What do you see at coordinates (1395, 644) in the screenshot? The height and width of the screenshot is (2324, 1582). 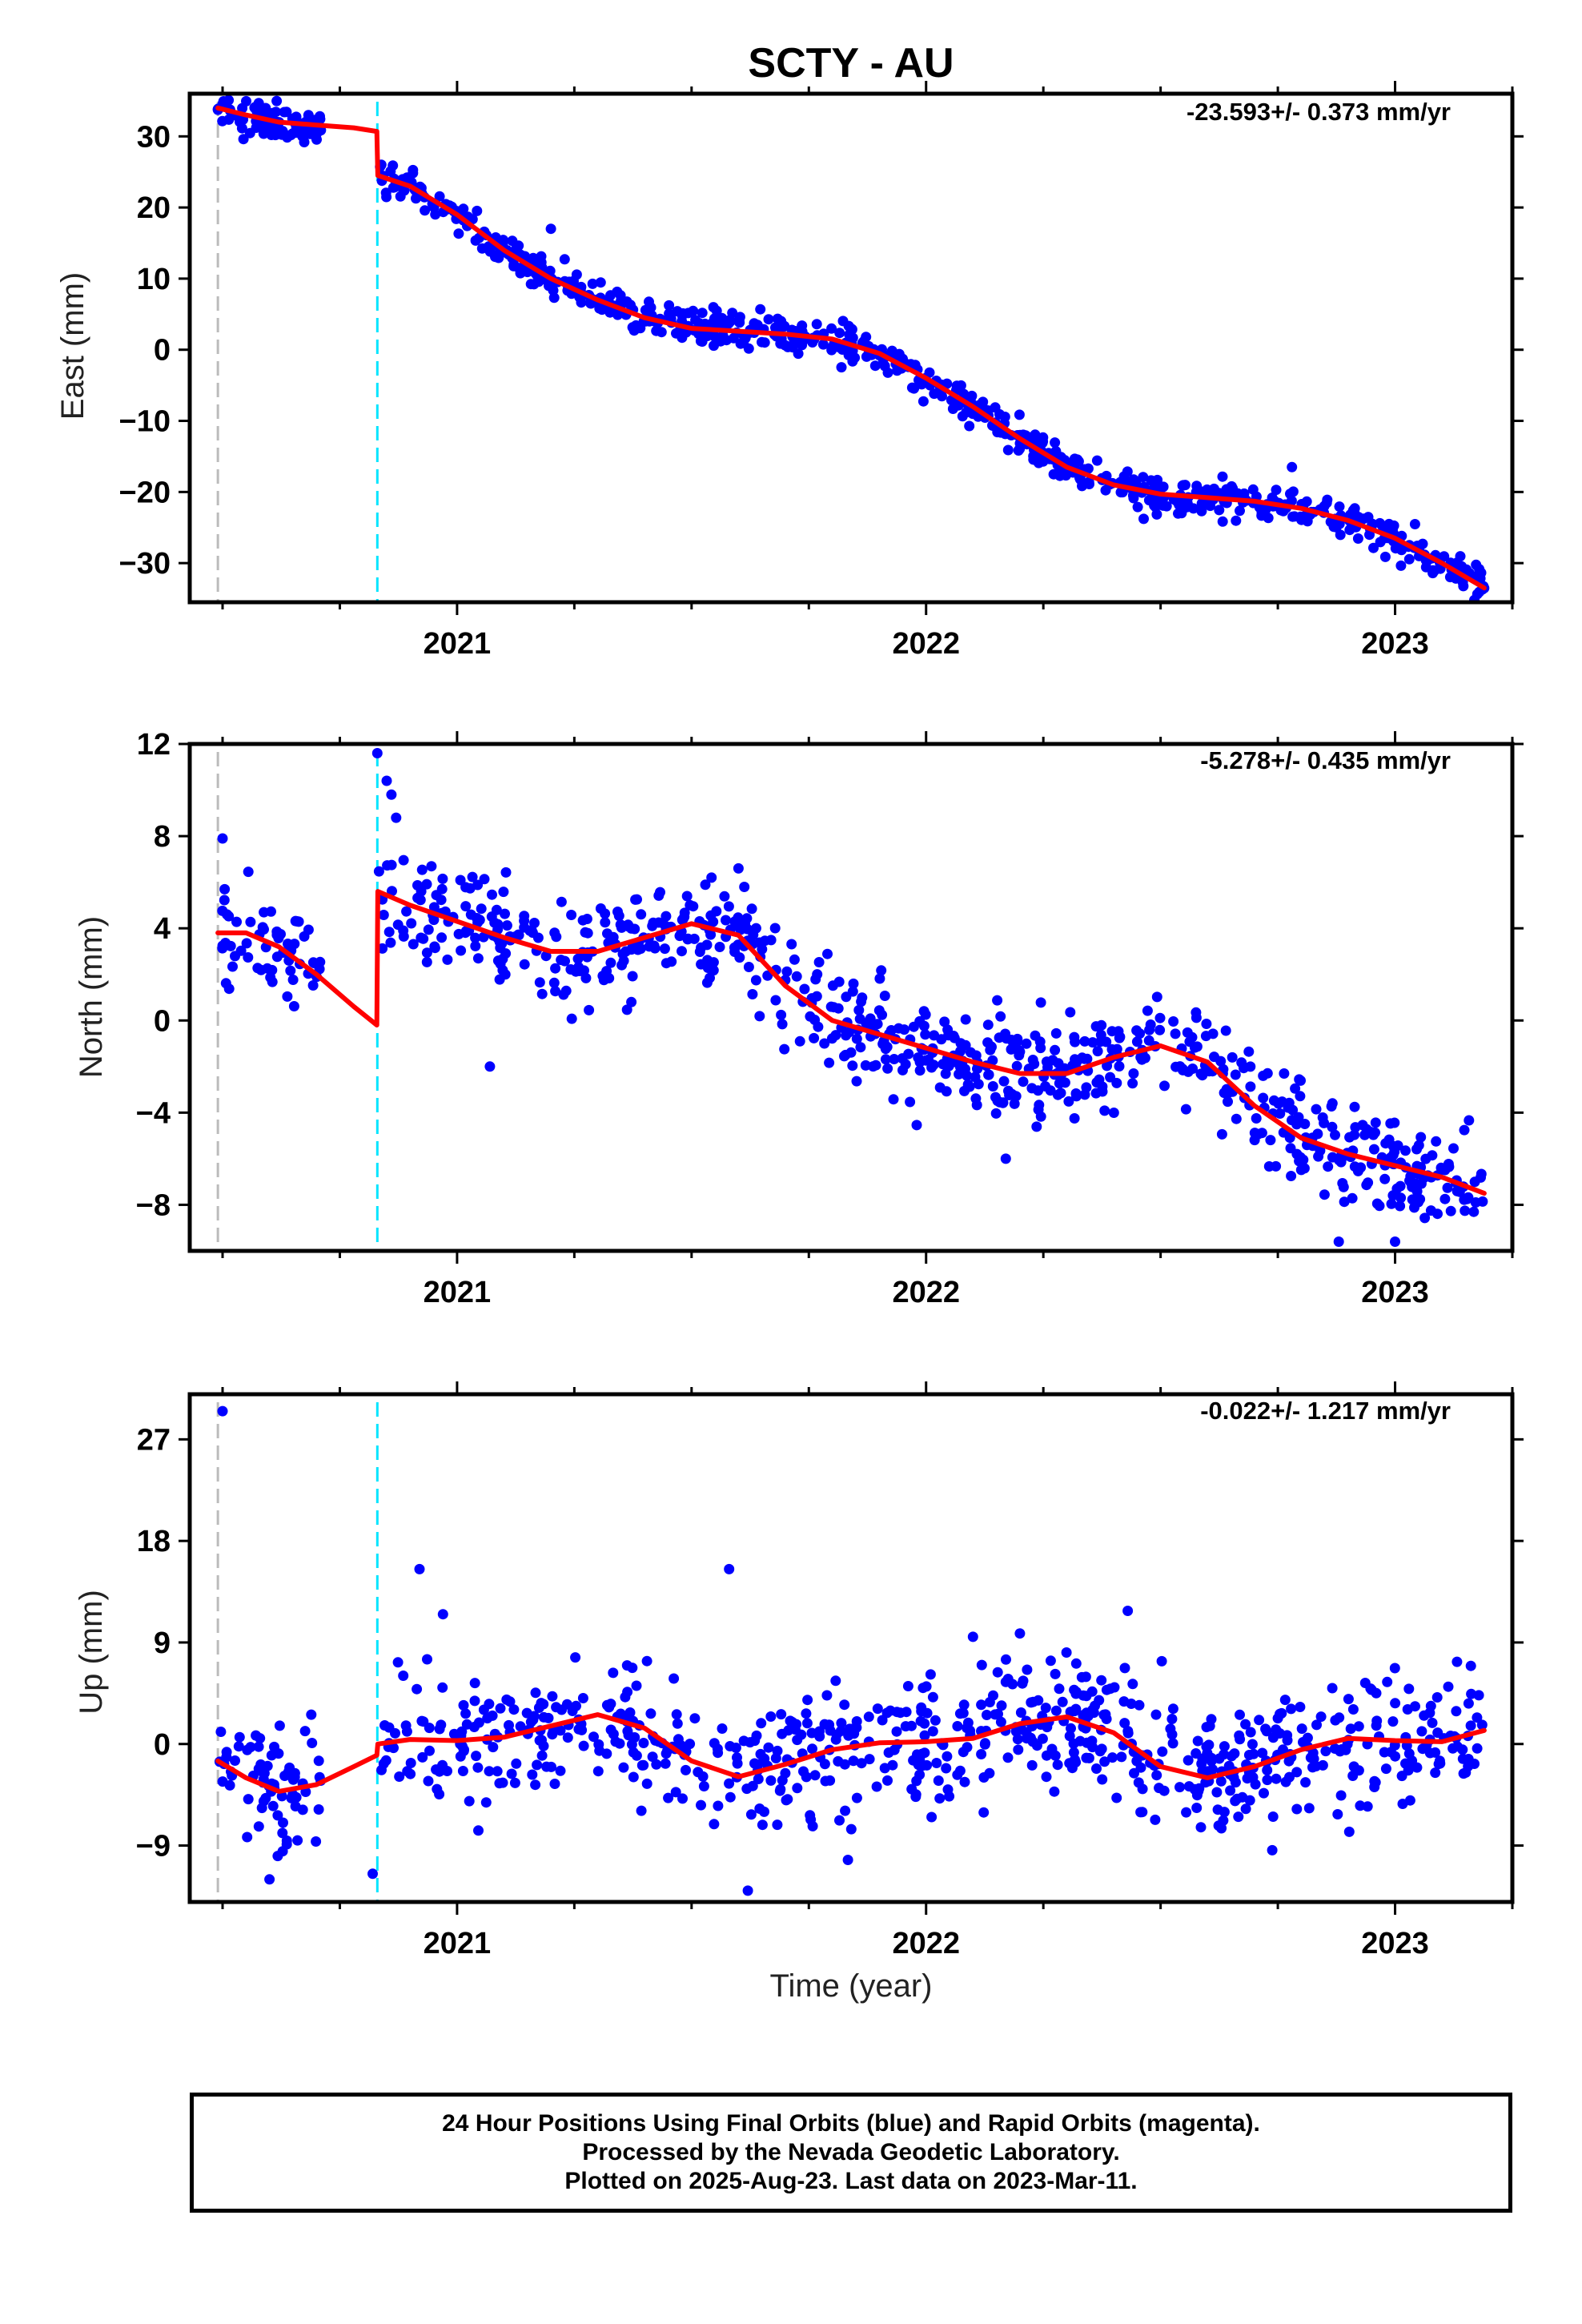 I see `east-xtick-label: 2023` at bounding box center [1395, 644].